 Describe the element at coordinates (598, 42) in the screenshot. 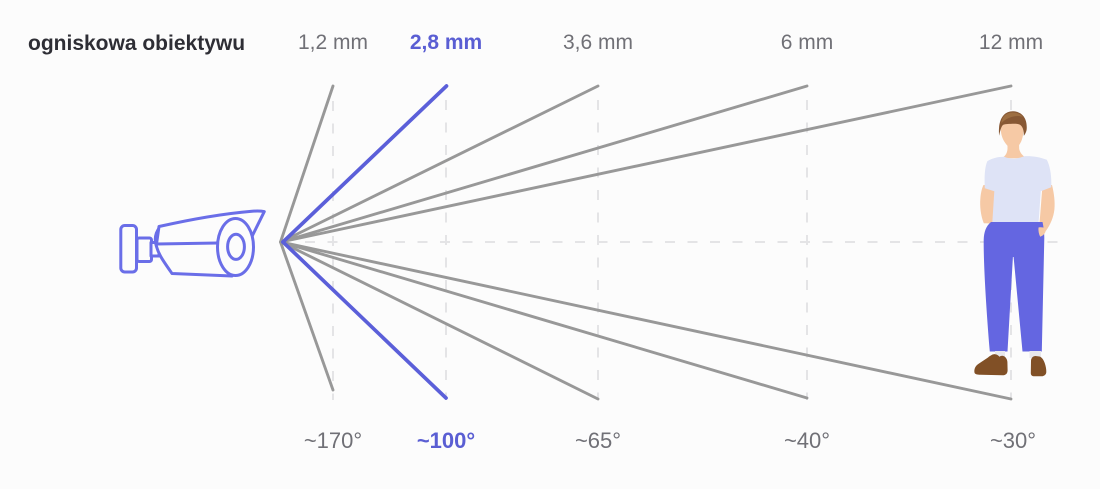

I see `svg-text: 3,6 mm` at that location.